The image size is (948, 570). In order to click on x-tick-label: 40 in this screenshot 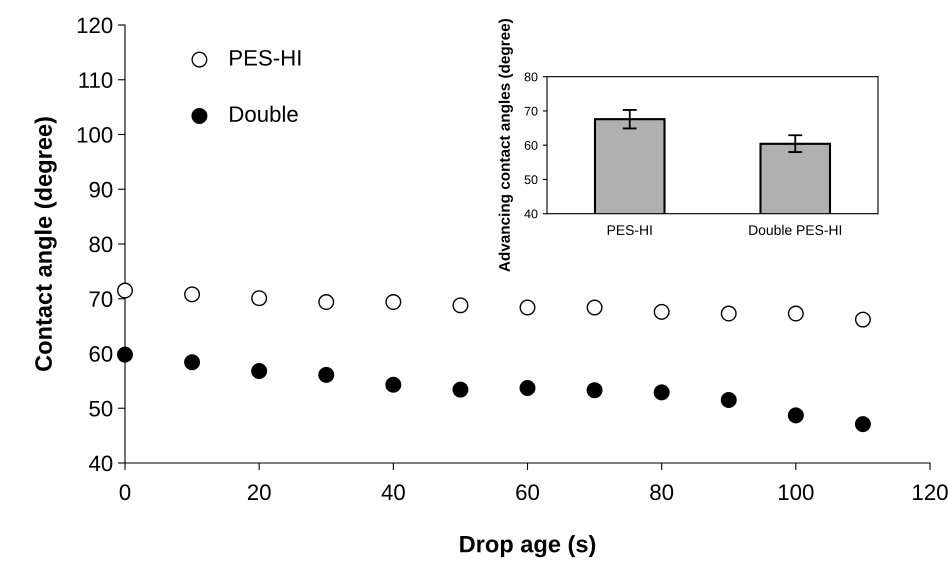, I will do `click(393, 492)`.